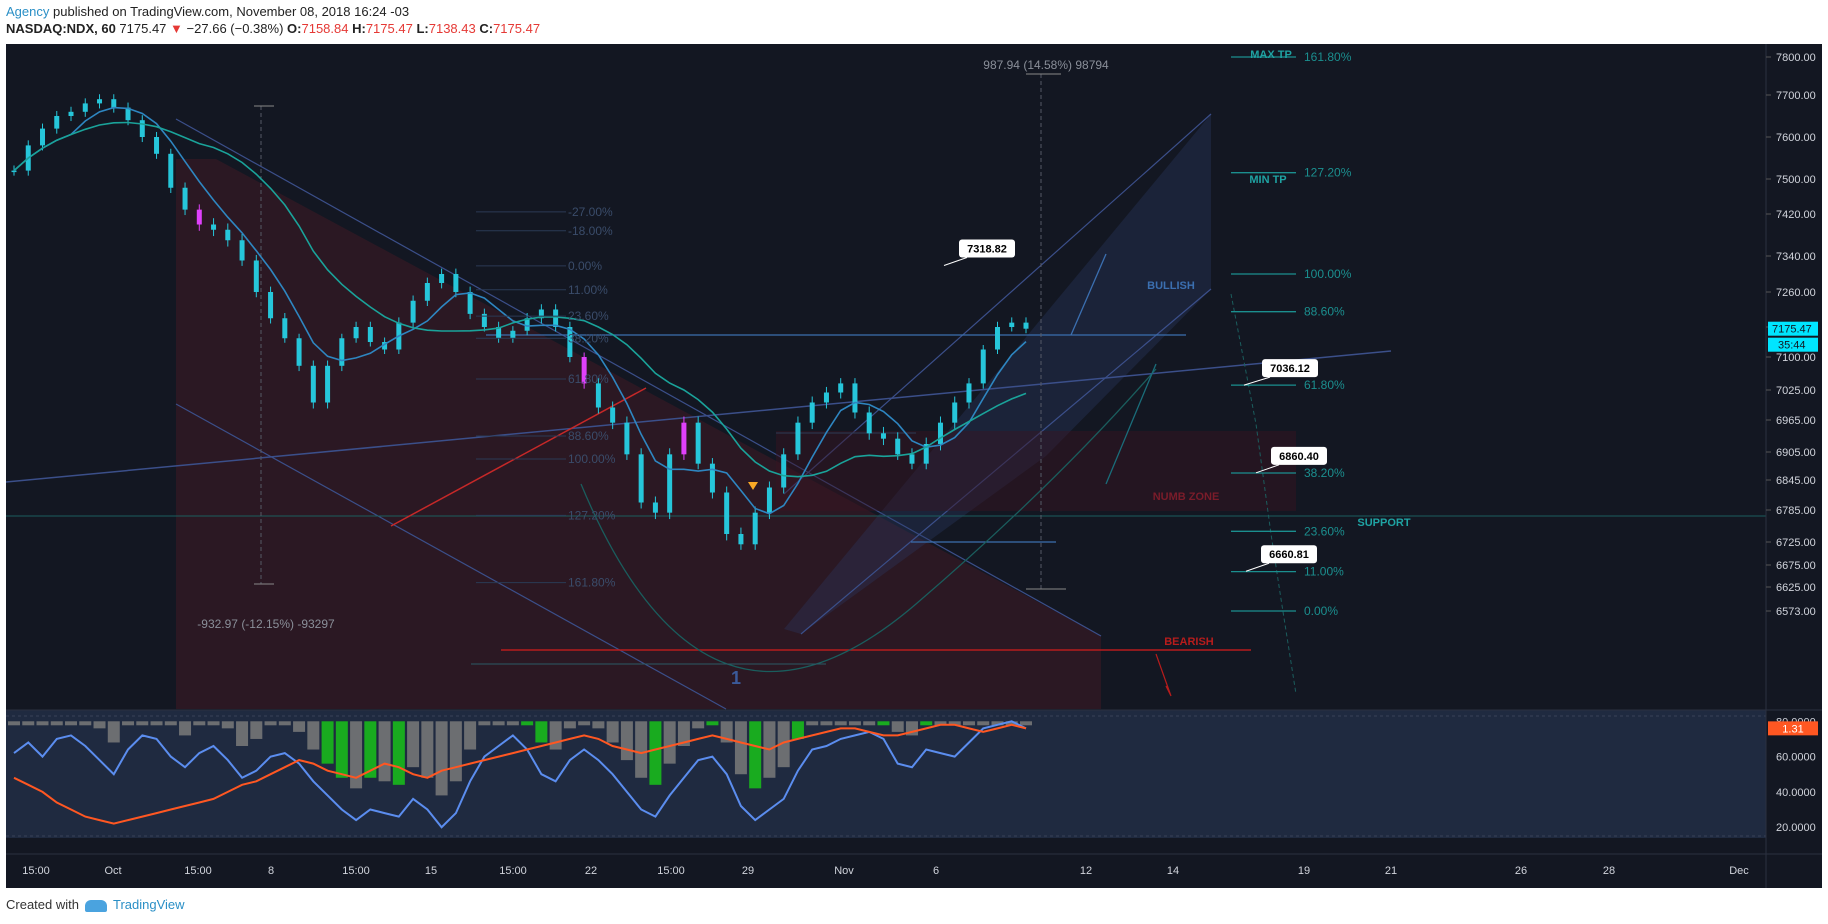 The width and height of the screenshot is (1828, 924). What do you see at coordinates (1324, 531) in the screenshot?
I see `fib-right-label: 23.60%` at bounding box center [1324, 531].